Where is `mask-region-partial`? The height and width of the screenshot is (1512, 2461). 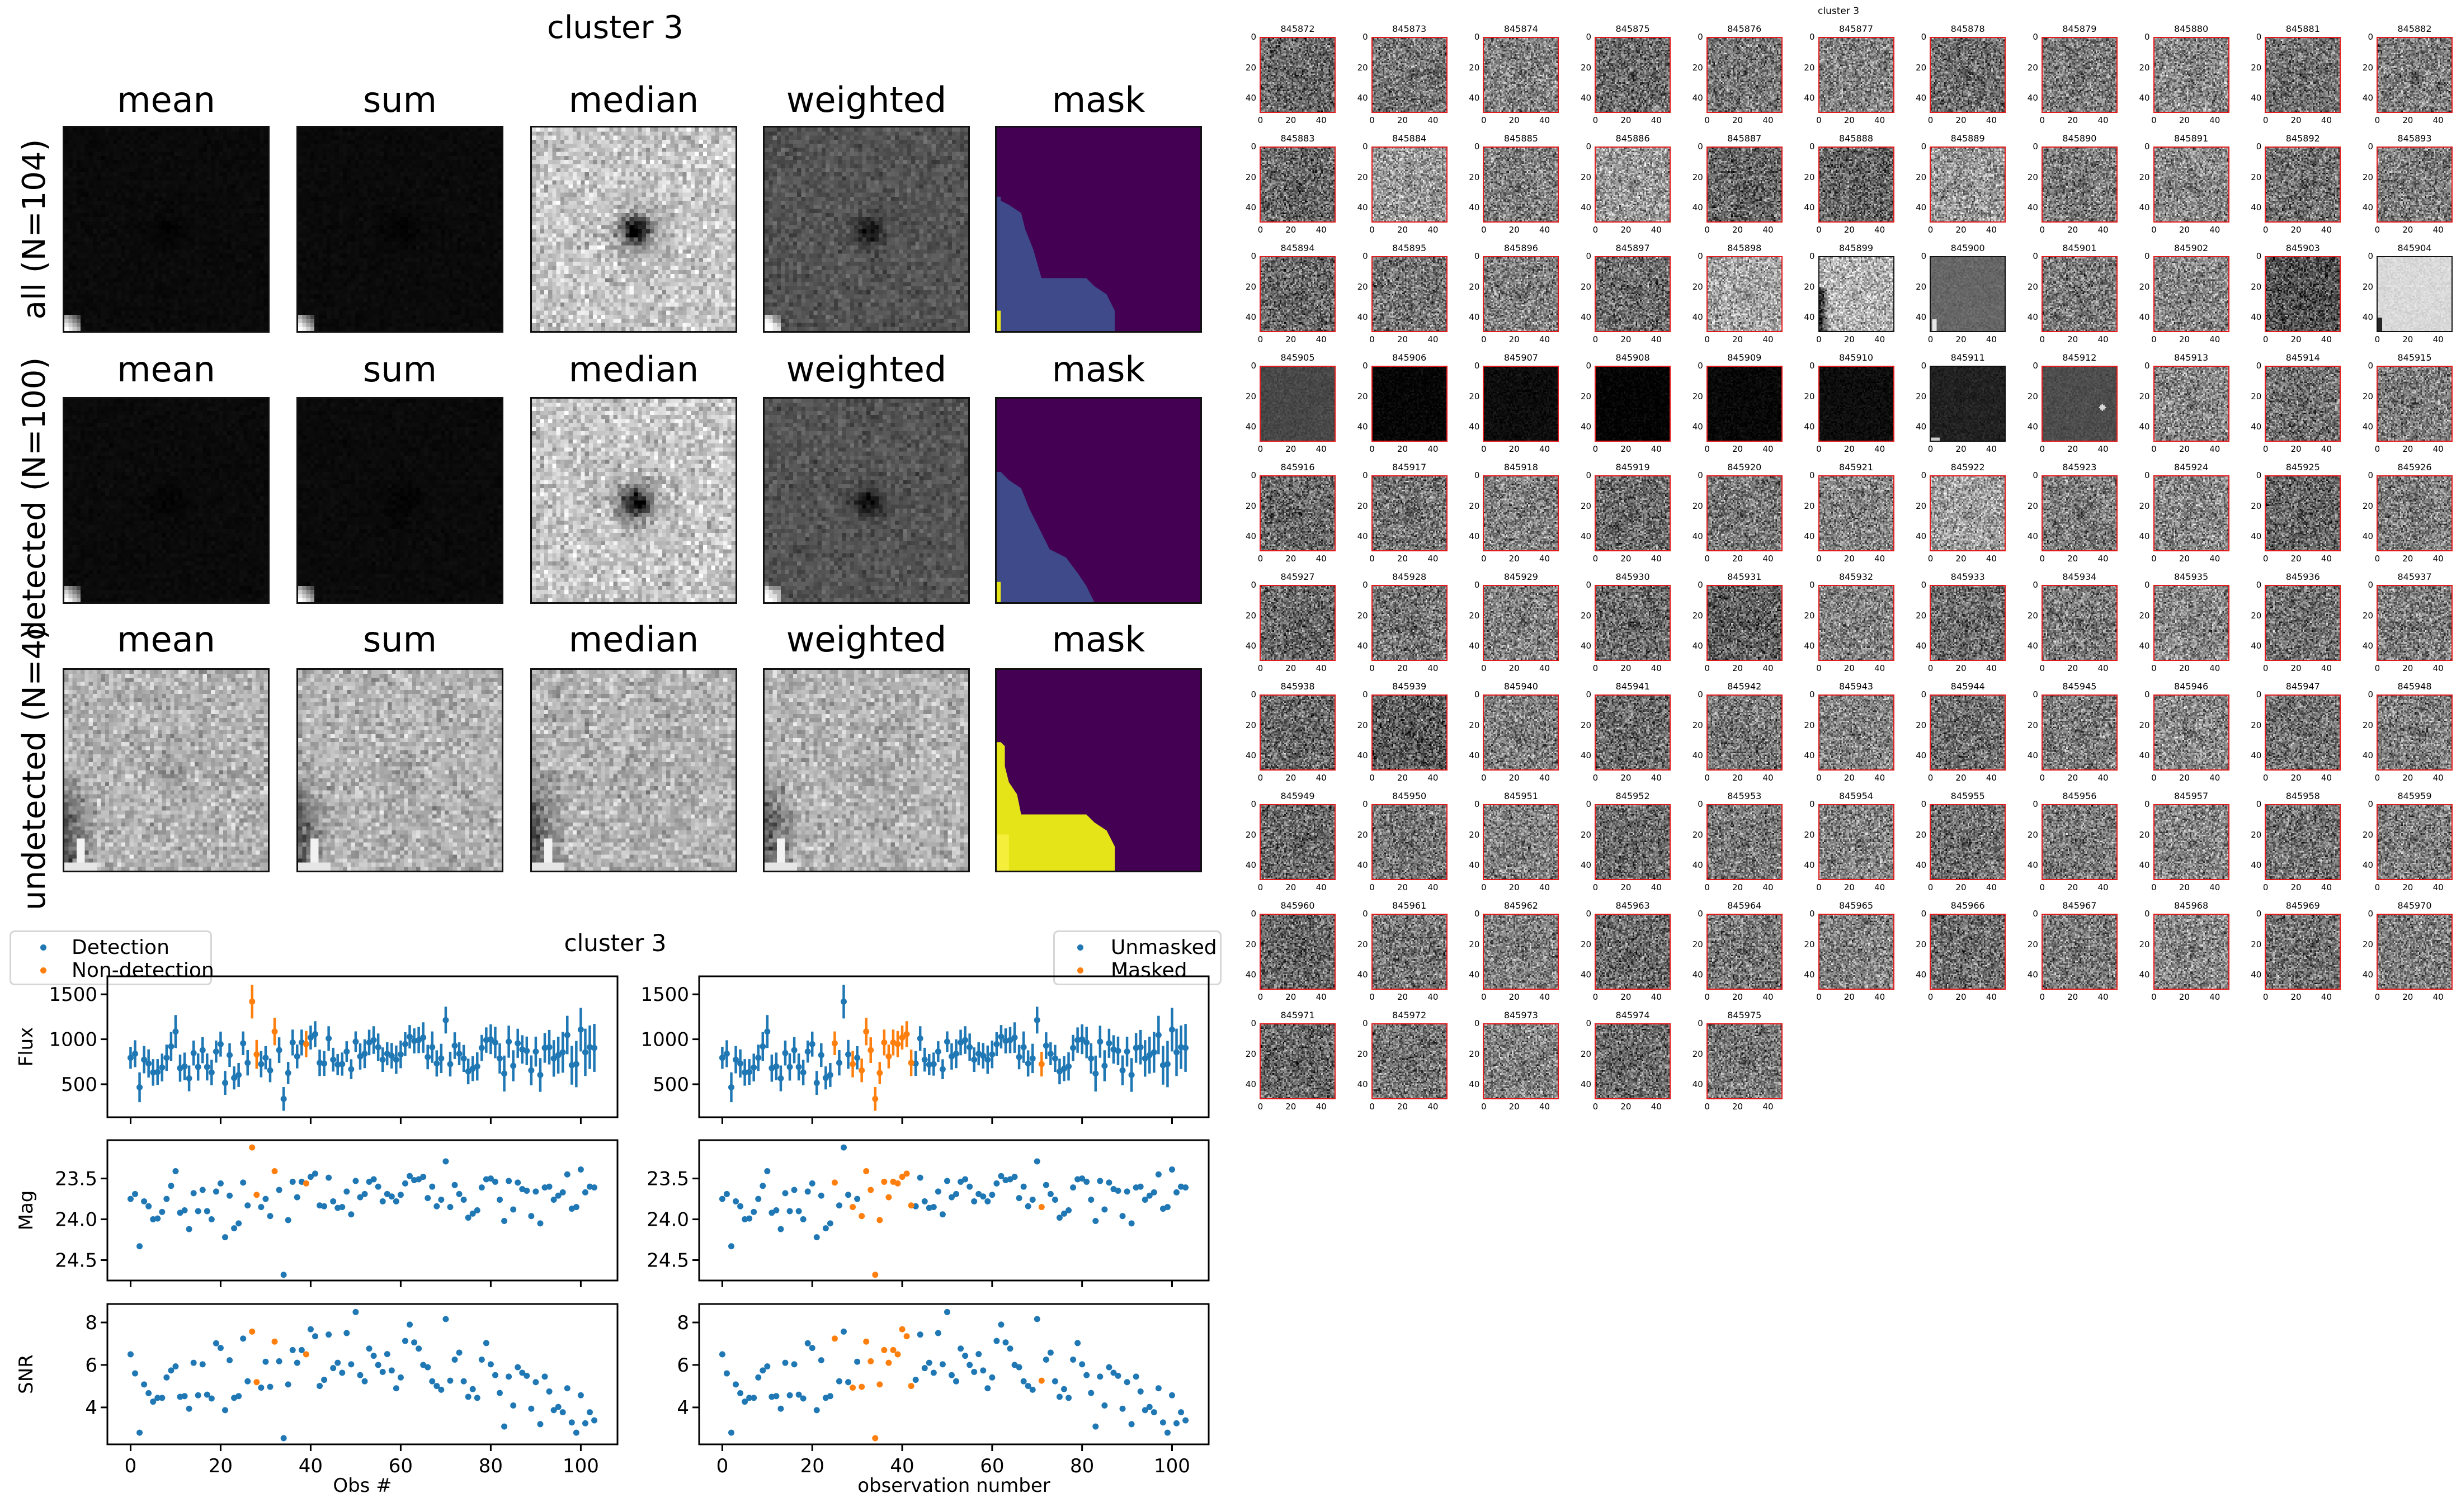
mask-region-partial is located at coordinates (1046, 537).